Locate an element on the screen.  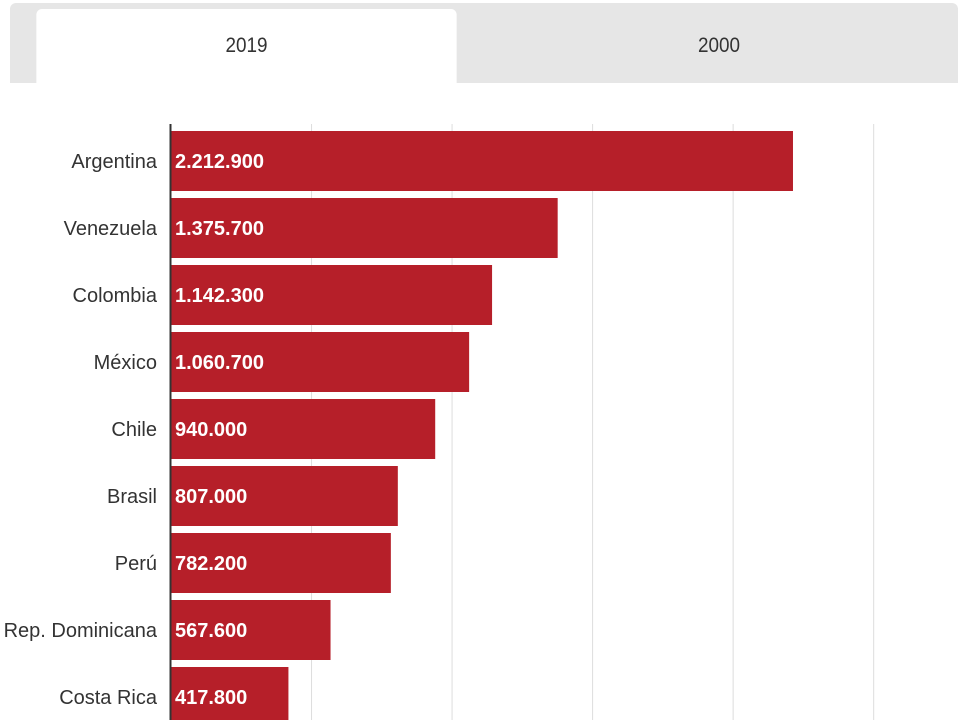
data-label: 567.600 is located at coordinates (211, 631).